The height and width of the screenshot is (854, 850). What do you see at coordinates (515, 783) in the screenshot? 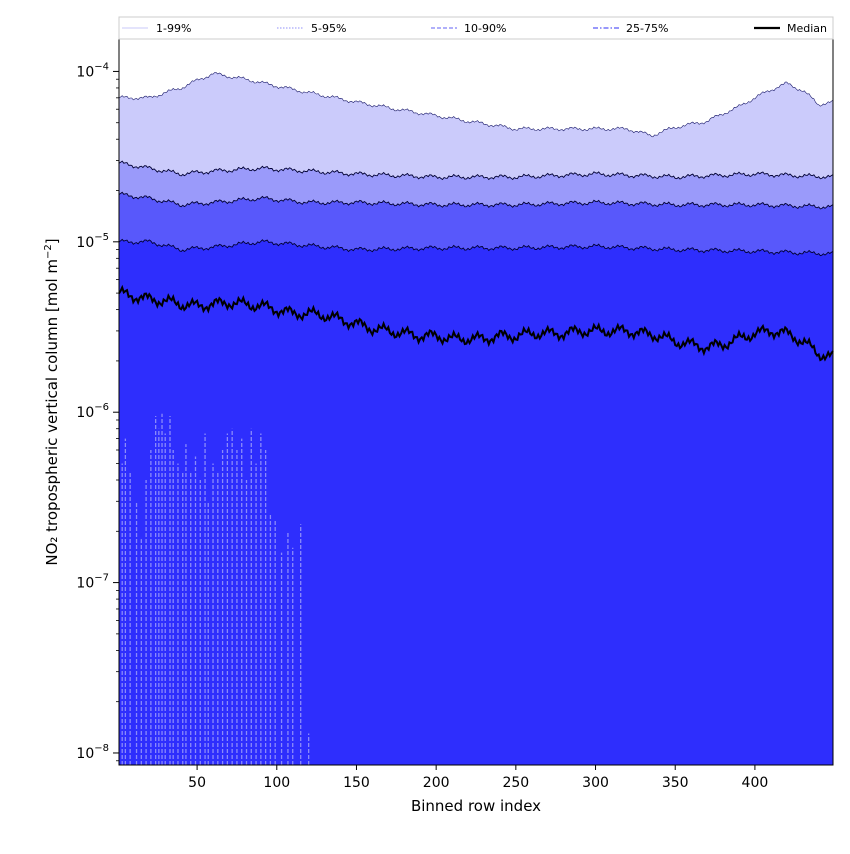
I see `x-tick-label: 250` at bounding box center [515, 783].